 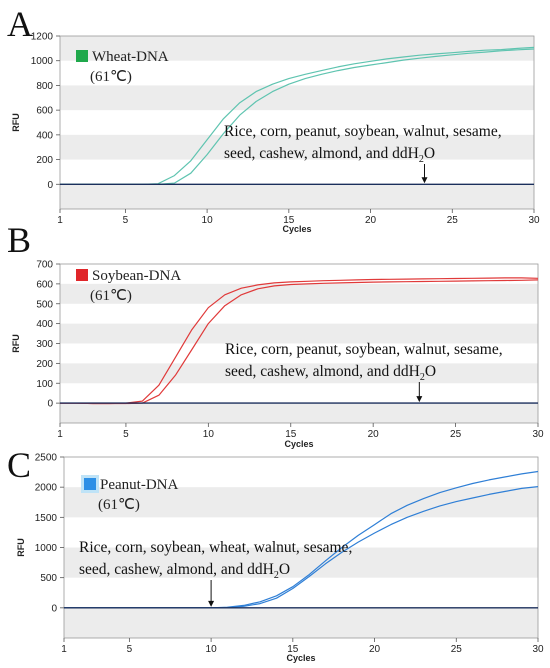 What do you see at coordinates (46, 458) in the screenshot?
I see `y-tick-label: 2500` at bounding box center [46, 458].